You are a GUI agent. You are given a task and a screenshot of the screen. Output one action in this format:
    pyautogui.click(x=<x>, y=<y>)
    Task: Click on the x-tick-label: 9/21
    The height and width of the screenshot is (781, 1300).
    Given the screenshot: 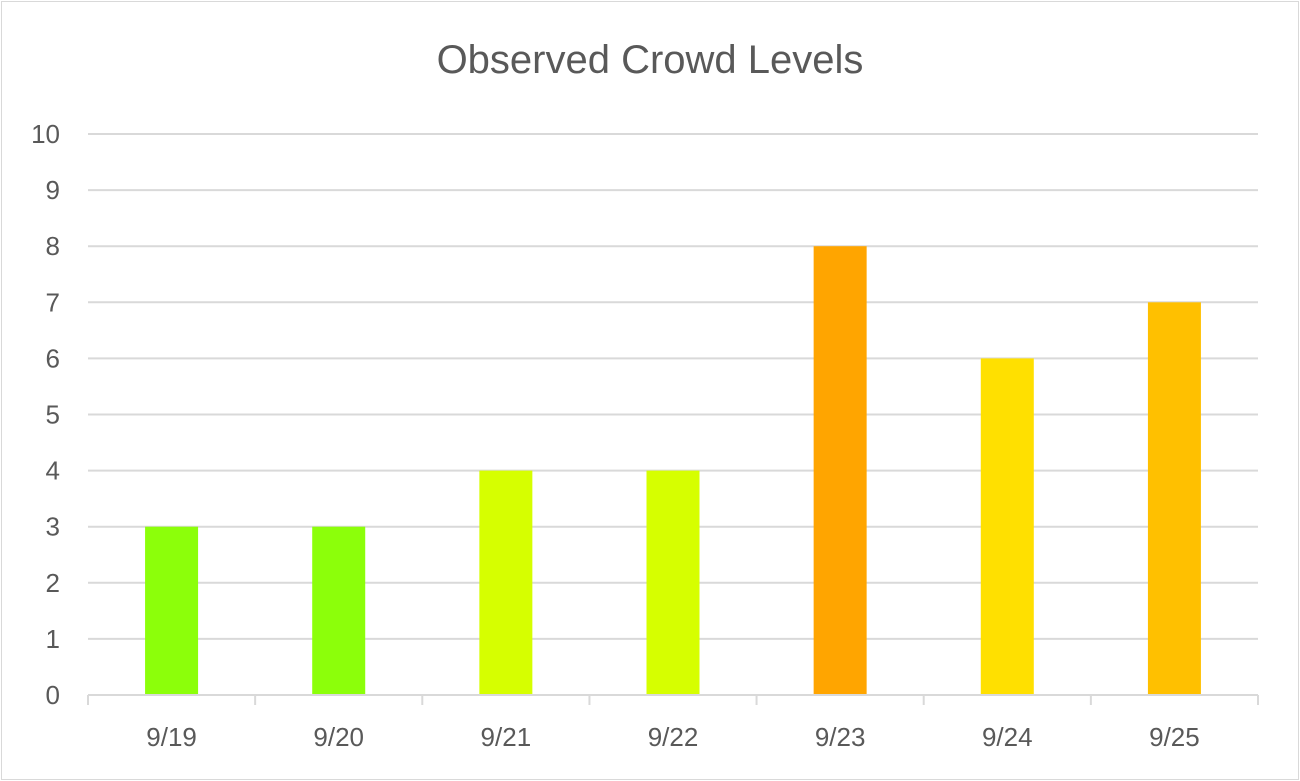 What is the action you would take?
    pyautogui.click(x=506, y=737)
    